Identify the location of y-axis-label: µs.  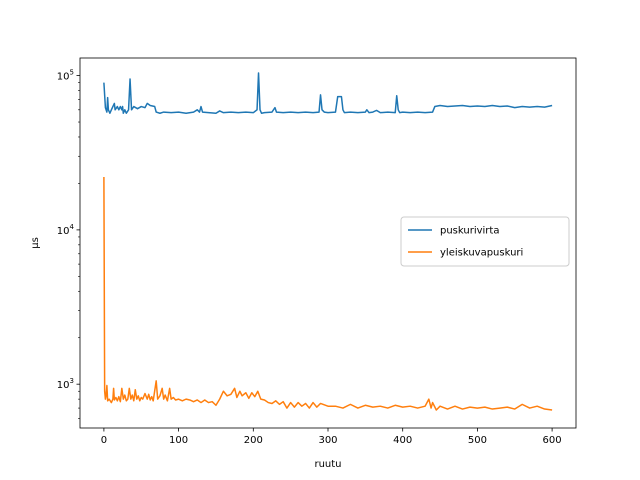
(35, 243).